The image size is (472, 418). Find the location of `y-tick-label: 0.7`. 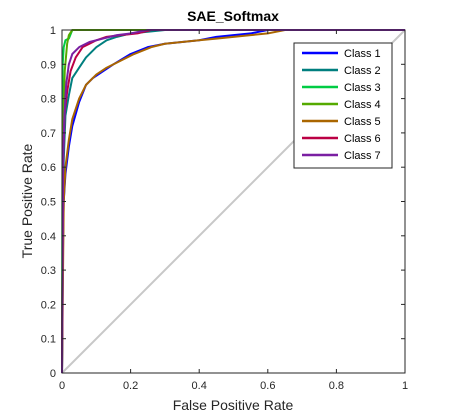

y-tick-label: 0.7 is located at coordinates (48, 134).